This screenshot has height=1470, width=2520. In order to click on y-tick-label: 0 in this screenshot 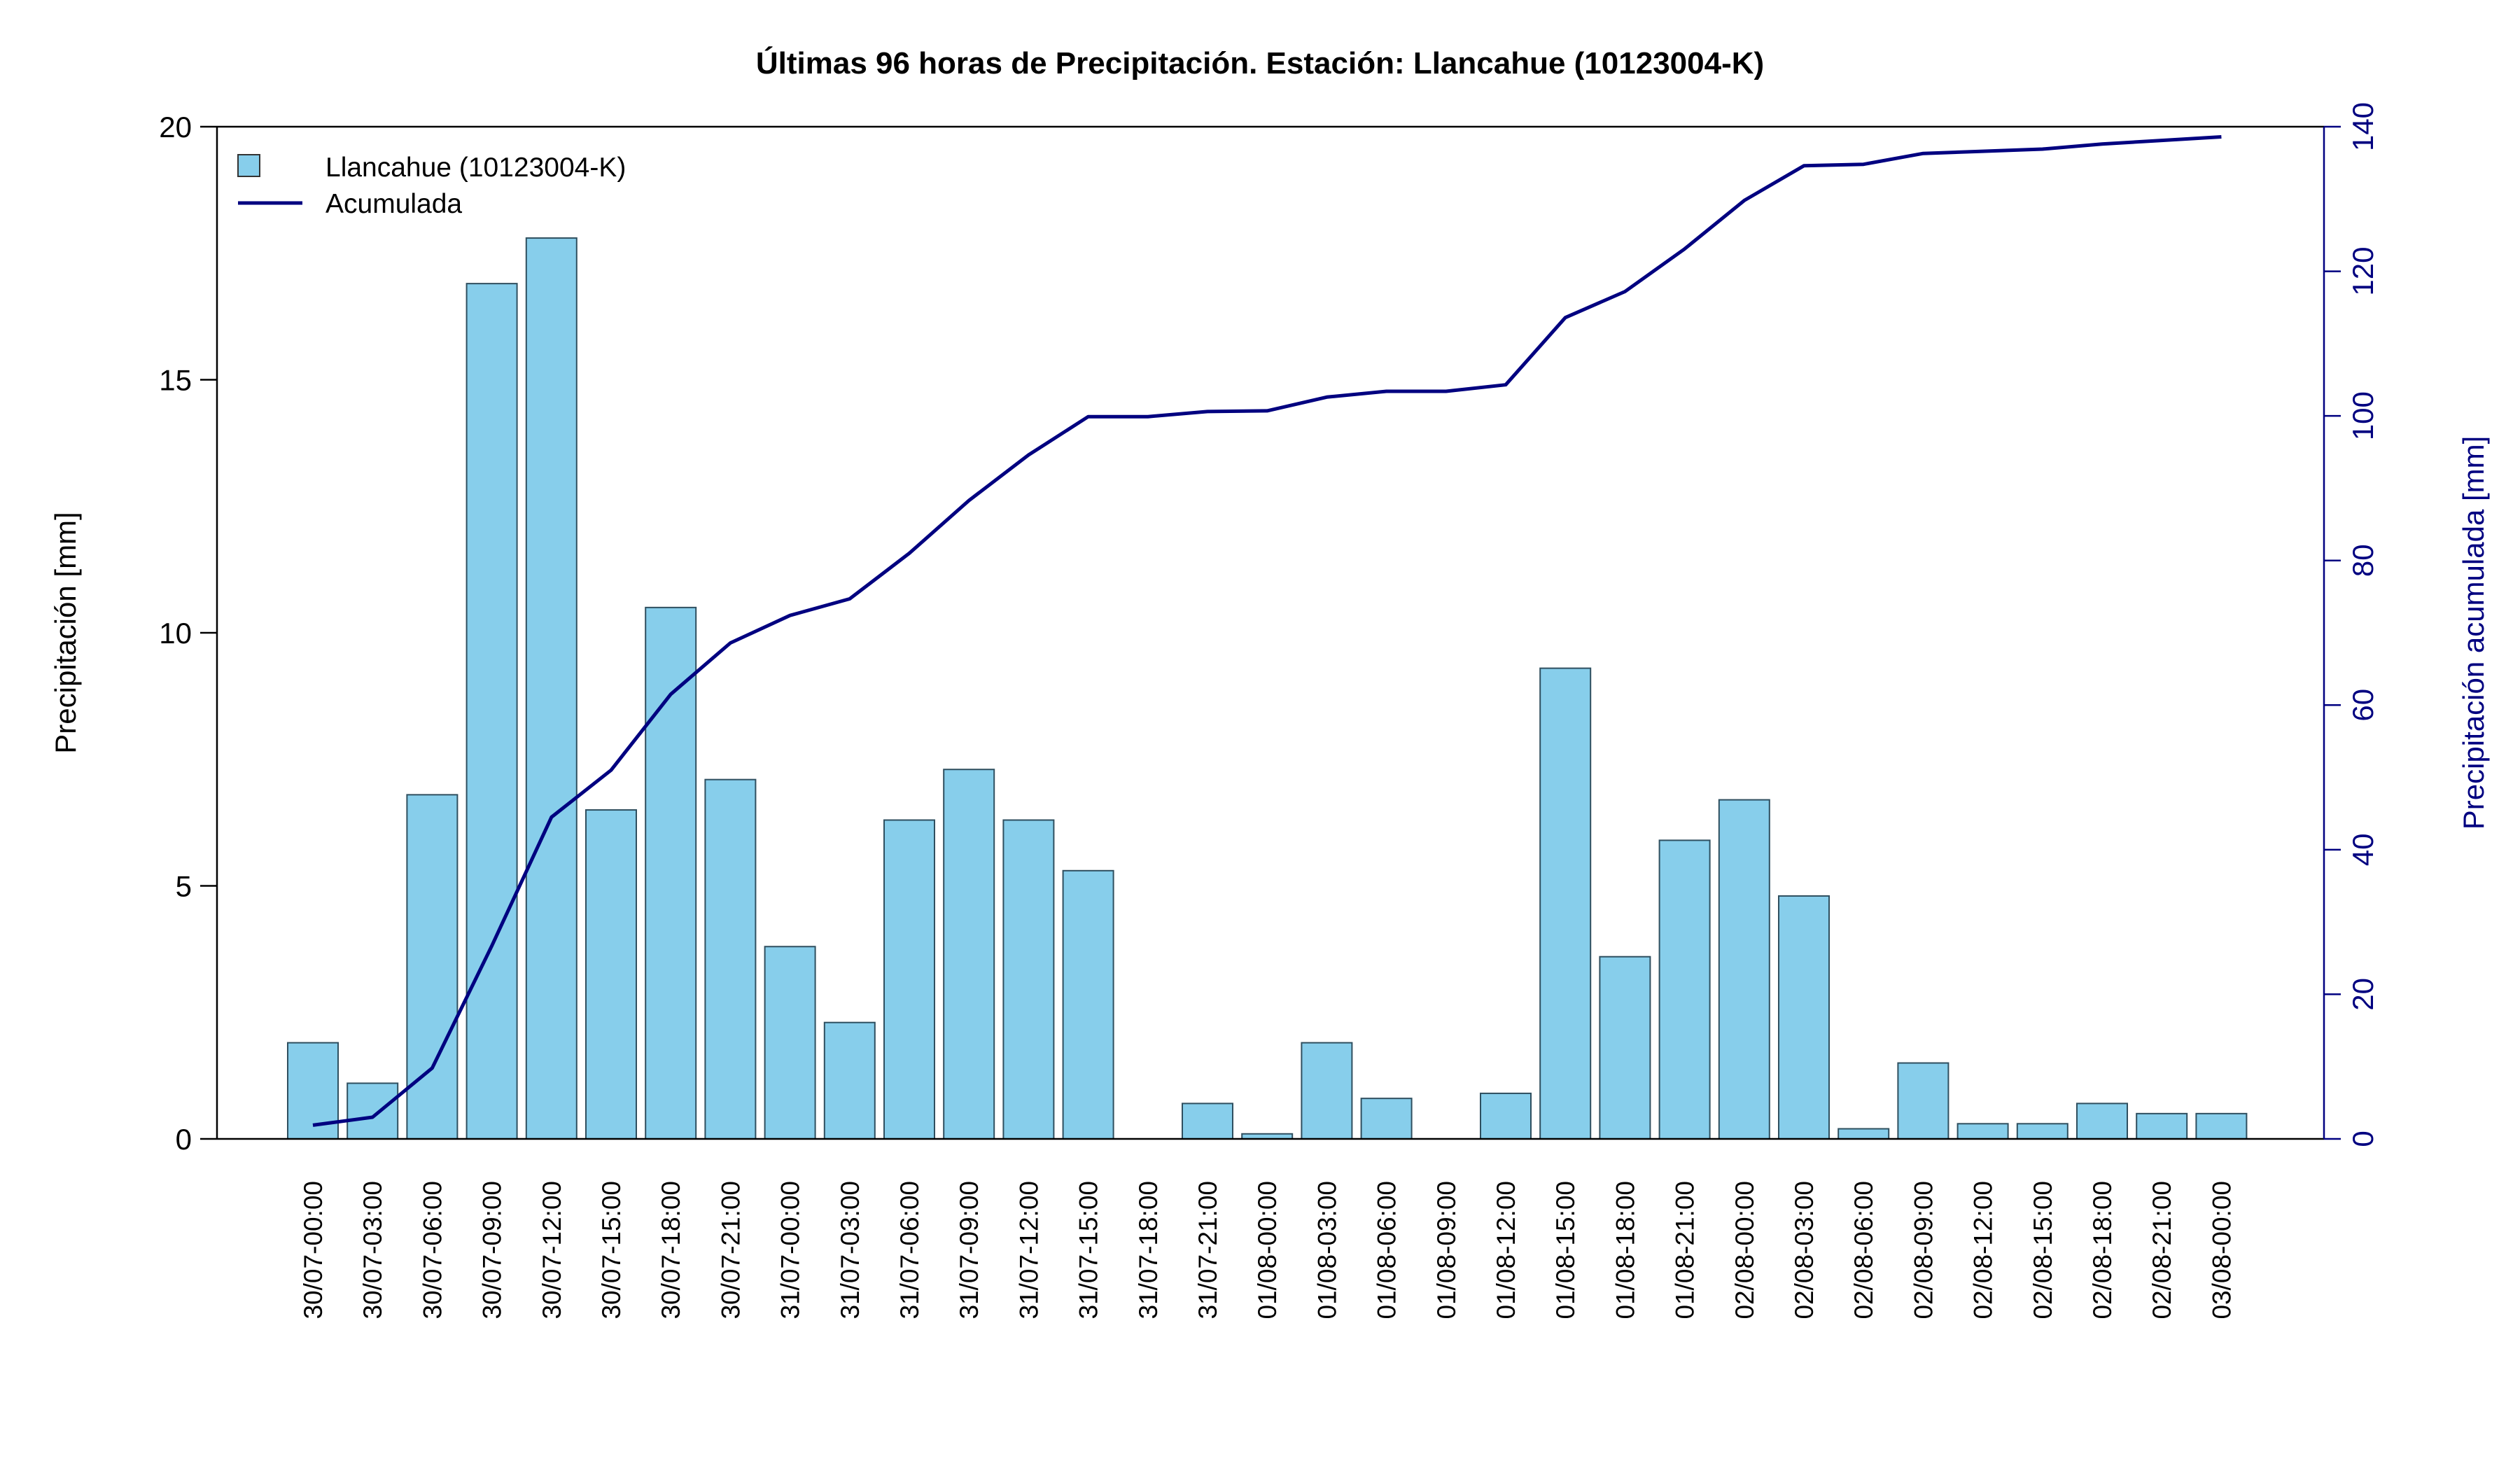, I will do `click(184, 1139)`.